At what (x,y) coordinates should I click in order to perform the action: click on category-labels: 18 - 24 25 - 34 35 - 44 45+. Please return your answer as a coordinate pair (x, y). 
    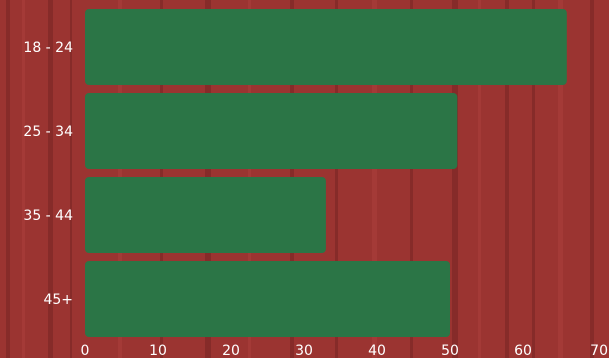
    Looking at the image, I should click on (48, 174).